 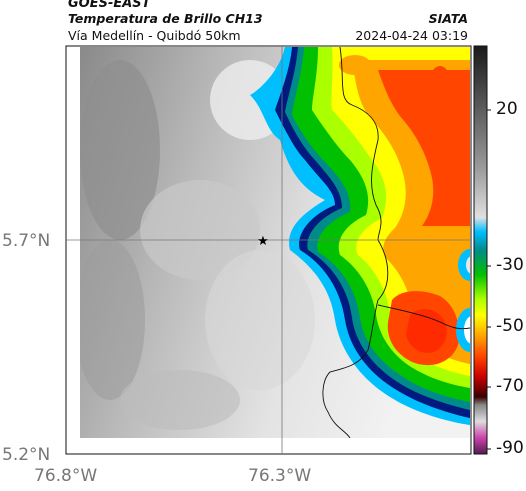 What do you see at coordinates (26, 455) in the screenshot?
I see `lat-tick-label: 5.2°N` at bounding box center [26, 455].